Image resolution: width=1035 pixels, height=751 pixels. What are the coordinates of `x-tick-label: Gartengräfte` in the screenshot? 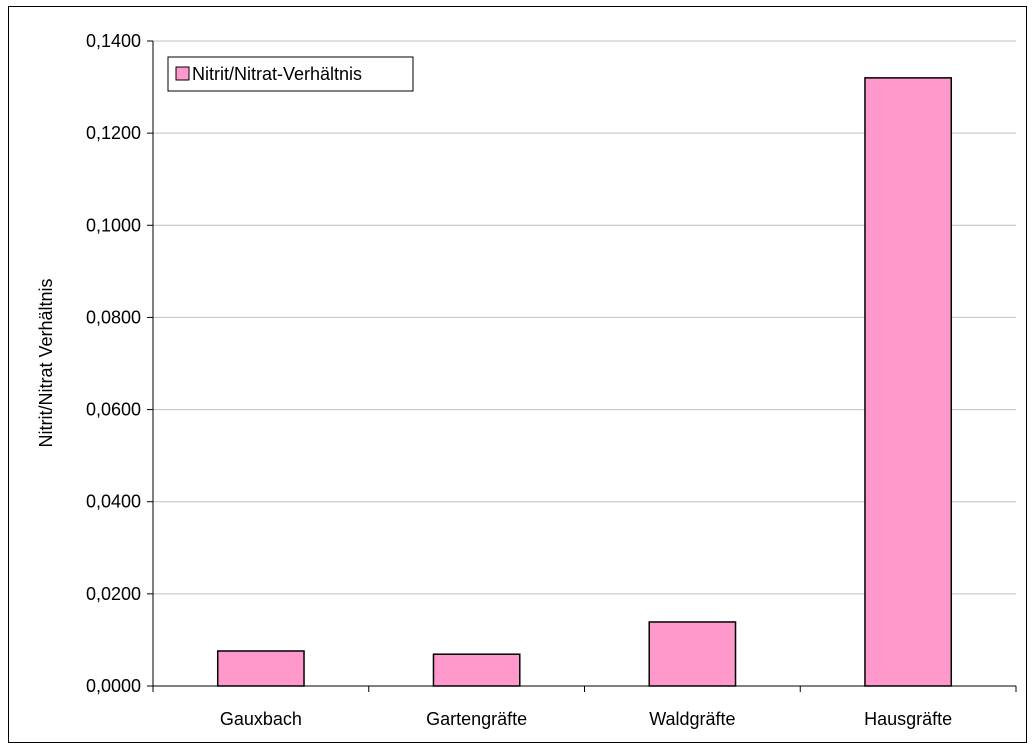 It's located at (476, 719).